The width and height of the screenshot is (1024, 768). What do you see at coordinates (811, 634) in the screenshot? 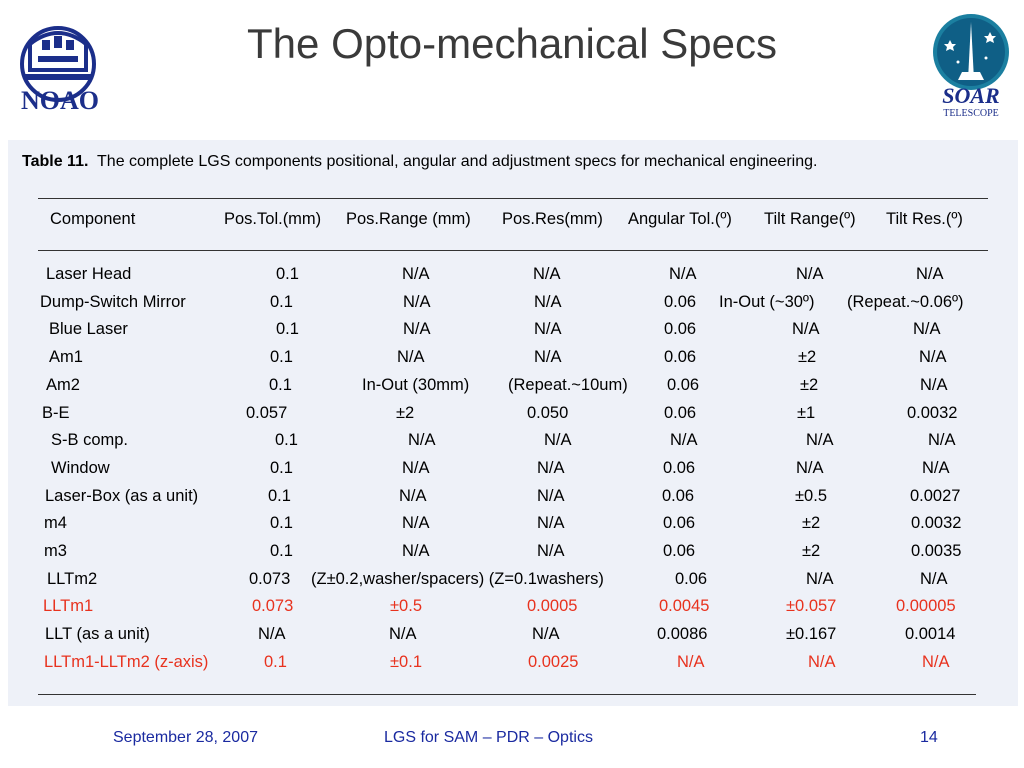
I see `table-cell: ±0.167` at bounding box center [811, 634].